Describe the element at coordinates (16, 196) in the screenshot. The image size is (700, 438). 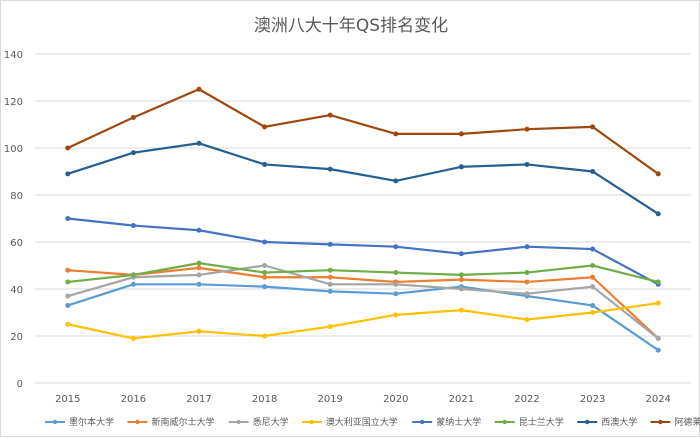
I see `y-tick-label: 80` at that location.